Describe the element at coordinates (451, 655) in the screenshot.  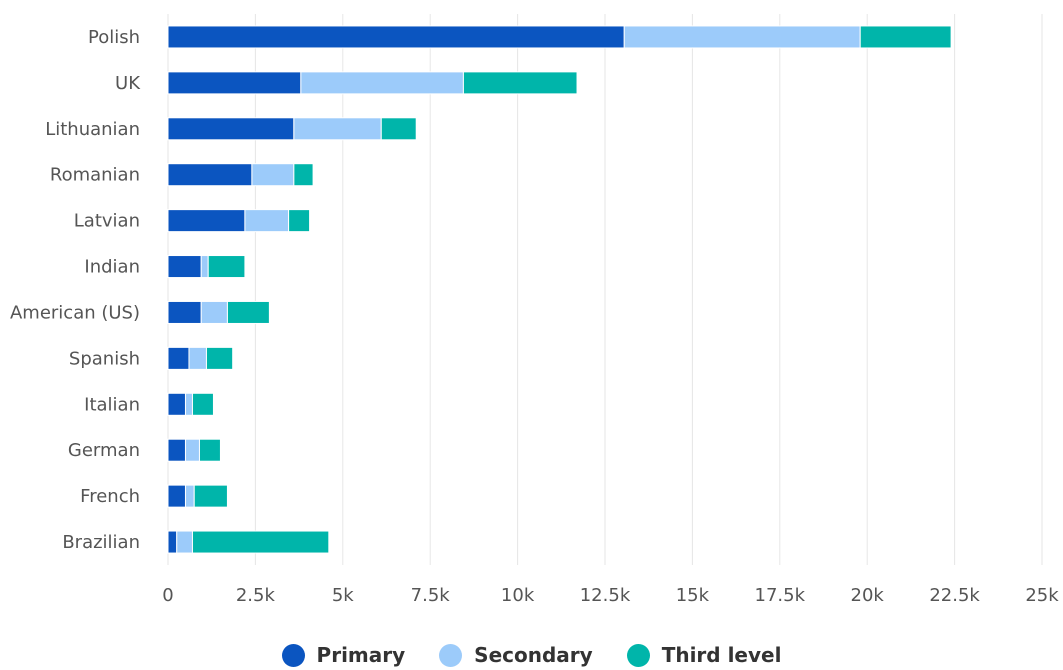
I see `legend-swatch-secondary` at that location.